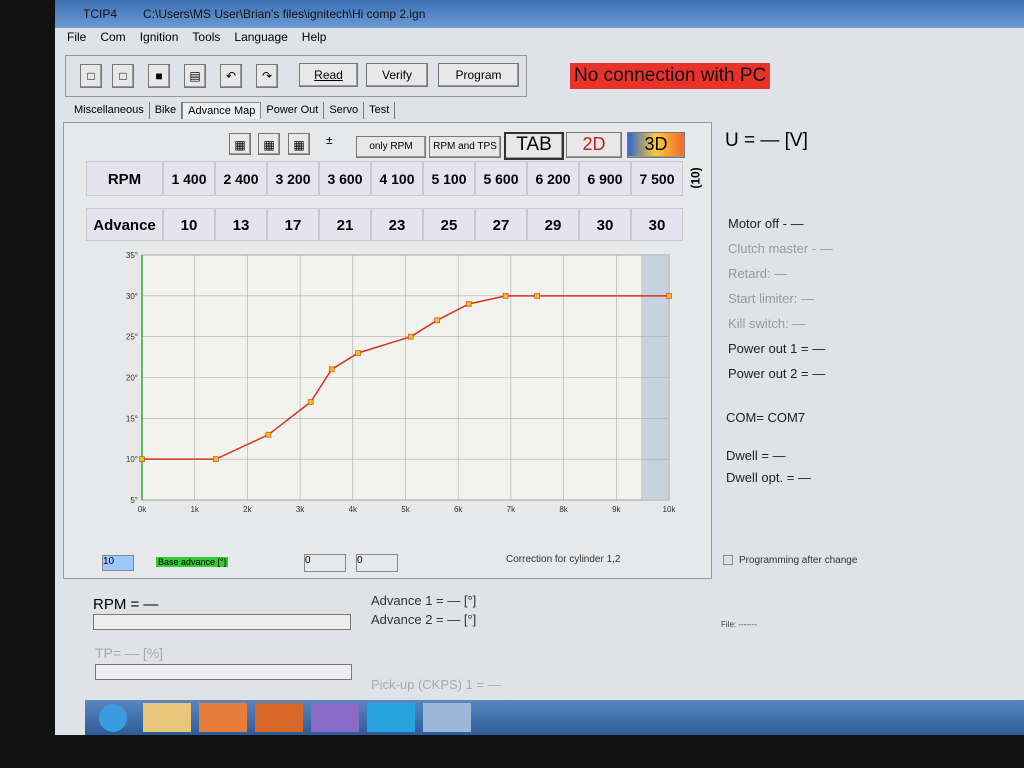  Describe the element at coordinates (391, 147) in the screenshot. I see `only-rpm-button: only RPM` at that location.